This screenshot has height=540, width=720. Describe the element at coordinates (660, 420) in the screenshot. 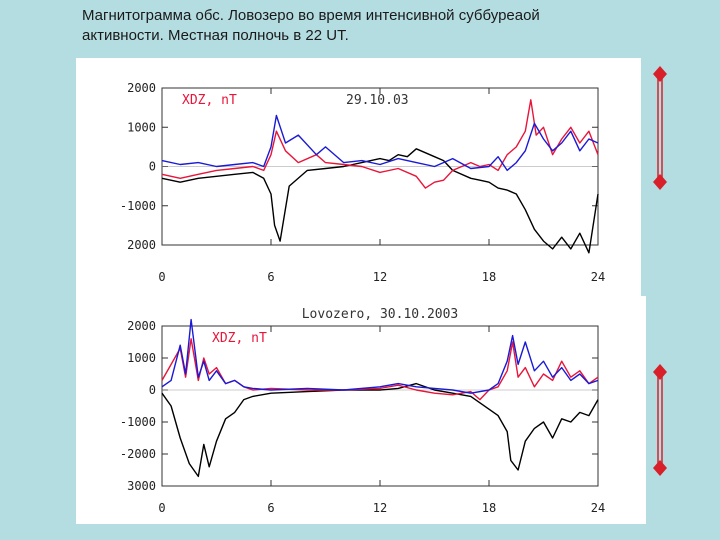

I see `scale-bar-bottom` at that location.